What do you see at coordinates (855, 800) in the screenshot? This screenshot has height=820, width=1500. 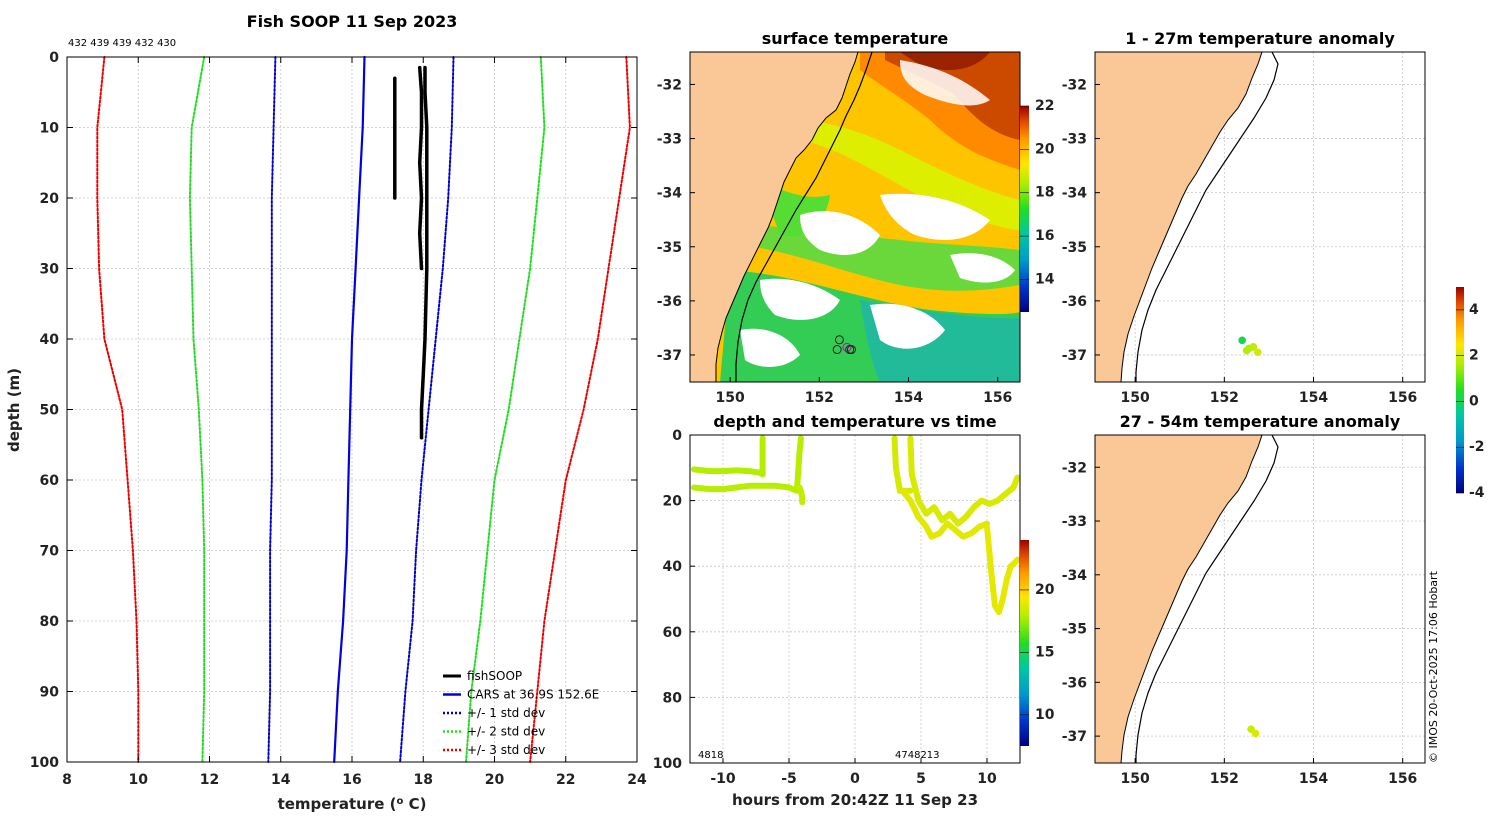 I see `time-xlabel: hours from 20:42Z 11 Sep 23` at bounding box center [855, 800].